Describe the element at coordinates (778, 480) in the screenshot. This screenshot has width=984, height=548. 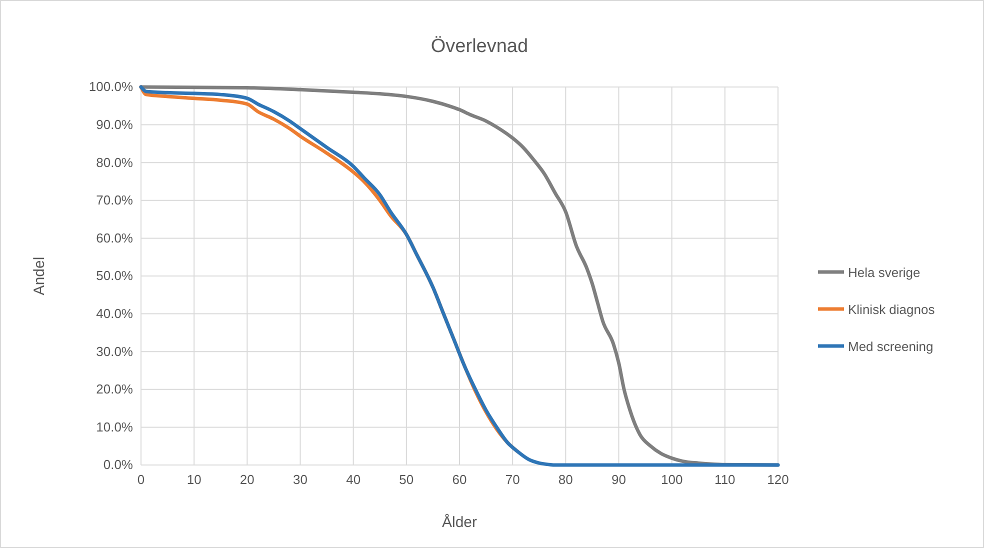
I see `x-tick-label: 120` at that location.